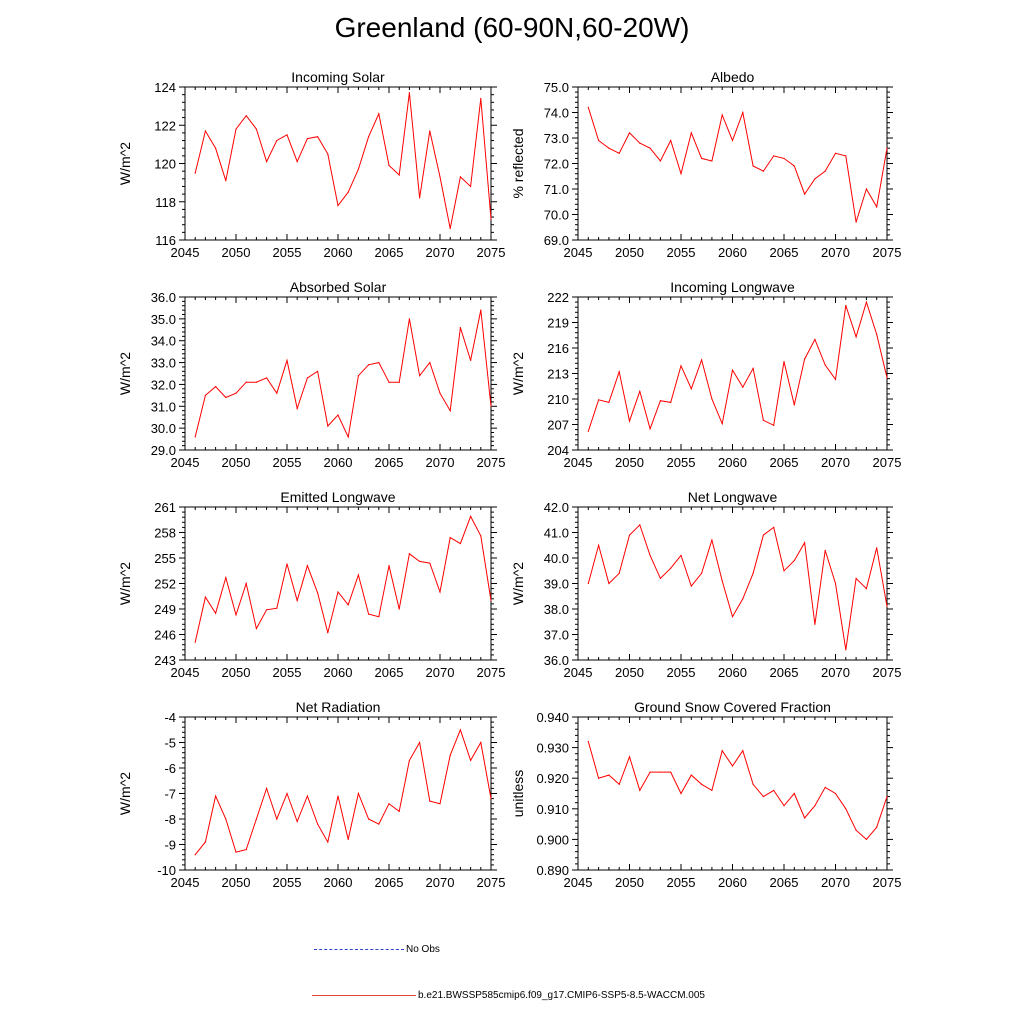 This screenshot has width=1024, height=1024. Describe the element at coordinates (552, 778) in the screenshot. I see `y-tick-label: 0.920` at that location.